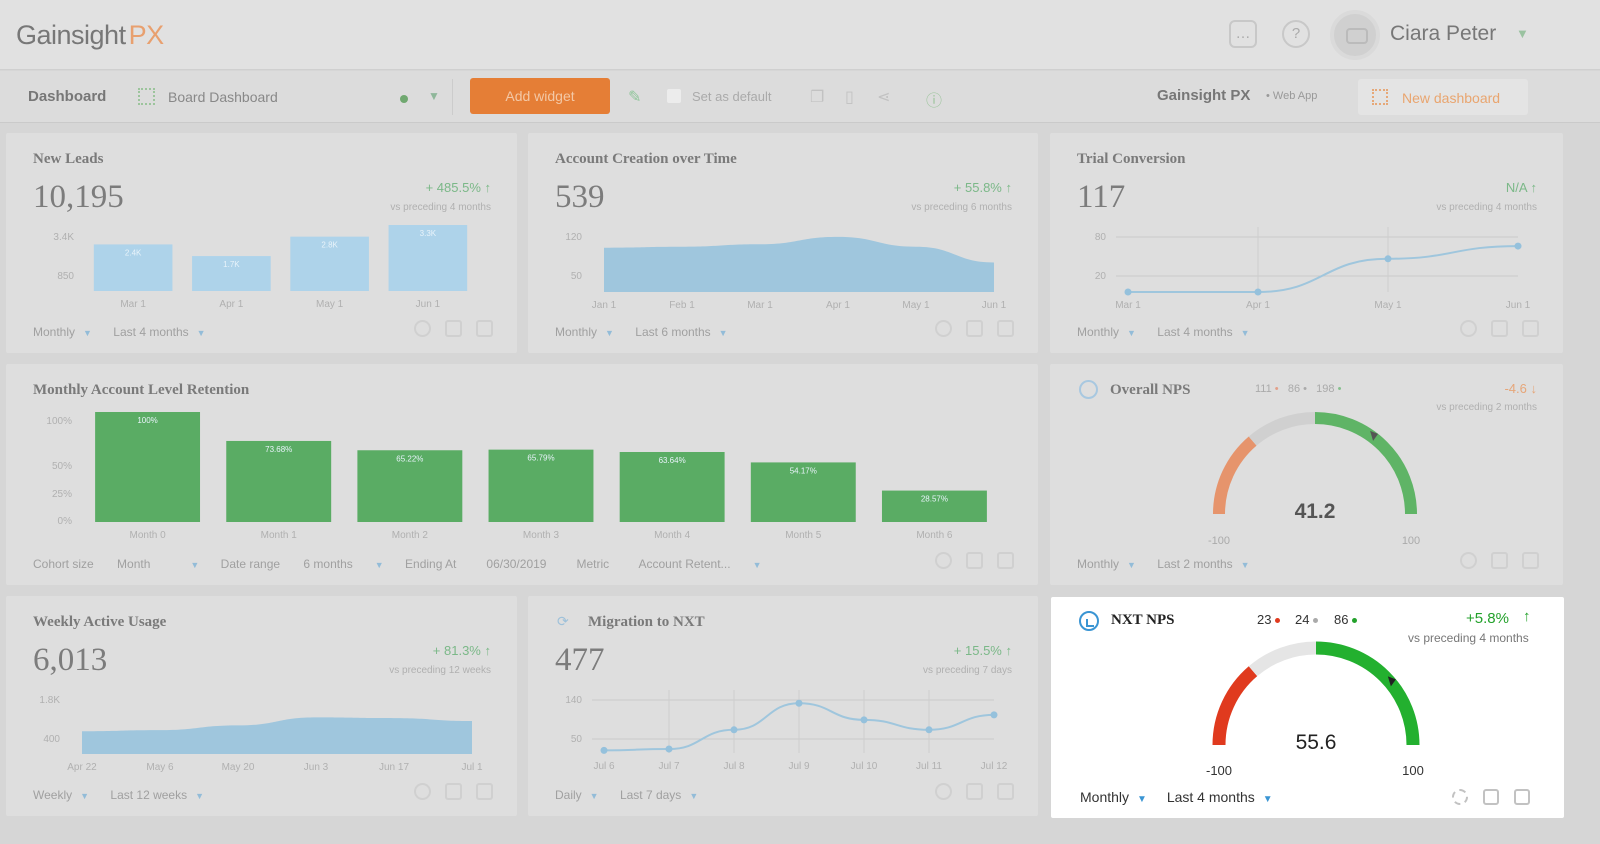 Image resolution: width=1600 pixels, height=844 pixels. I want to click on help-icon: ?, so click(1296, 34).